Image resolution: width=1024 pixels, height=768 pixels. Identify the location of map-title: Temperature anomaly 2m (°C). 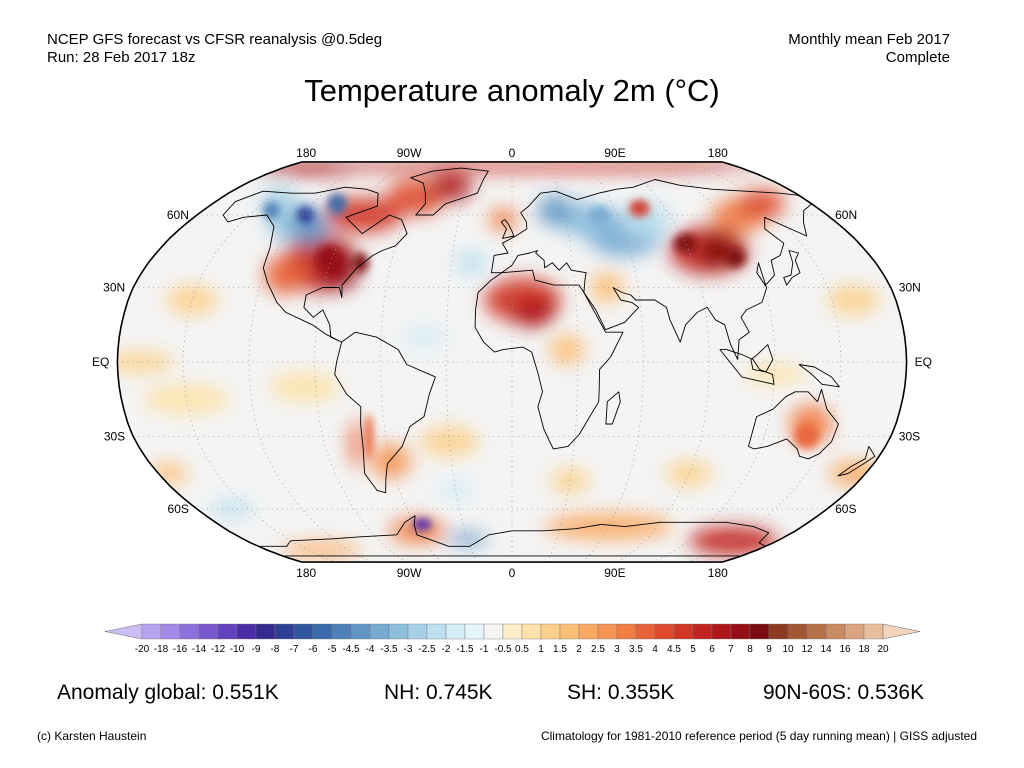
(512, 90).